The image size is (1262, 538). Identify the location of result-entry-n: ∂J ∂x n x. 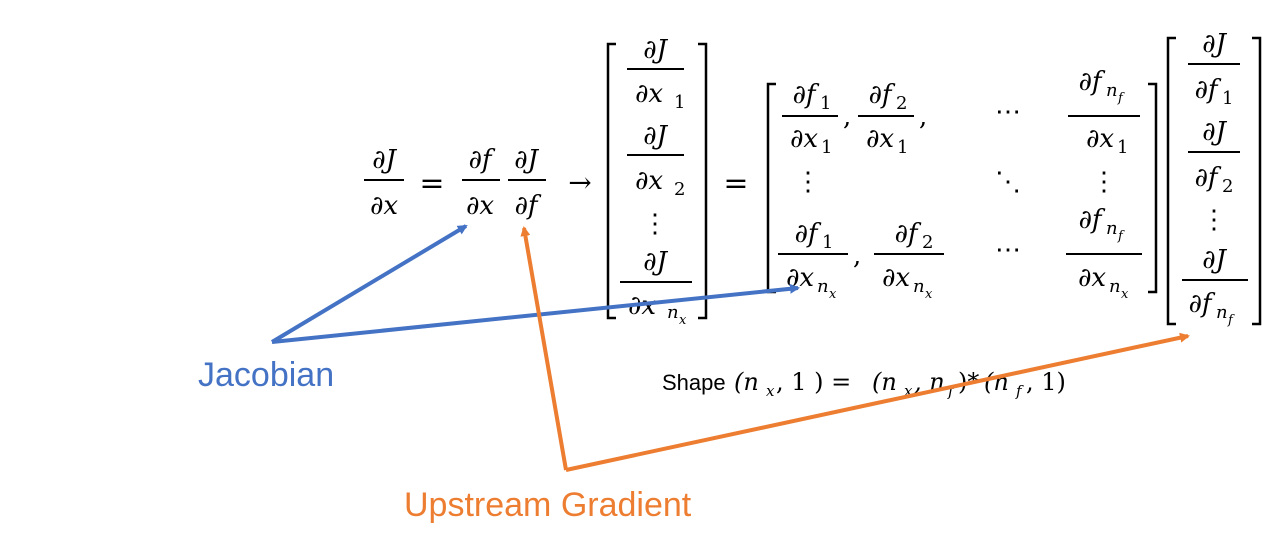
(656, 287).